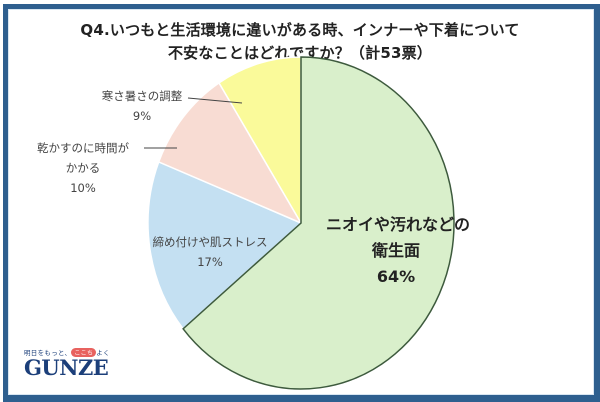 The image size is (600, 402). I want to click on tagline-heart-mark: ここち, so click(84, 352).